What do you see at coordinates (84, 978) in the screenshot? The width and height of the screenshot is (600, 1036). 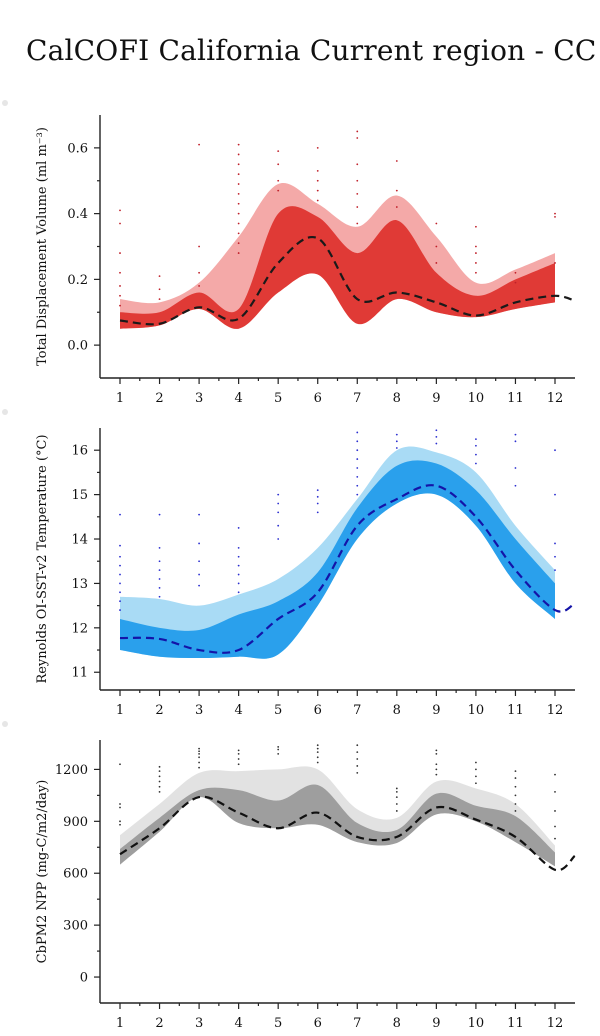 I see `y-tick-label: 0` at bounding box center [84, 978].